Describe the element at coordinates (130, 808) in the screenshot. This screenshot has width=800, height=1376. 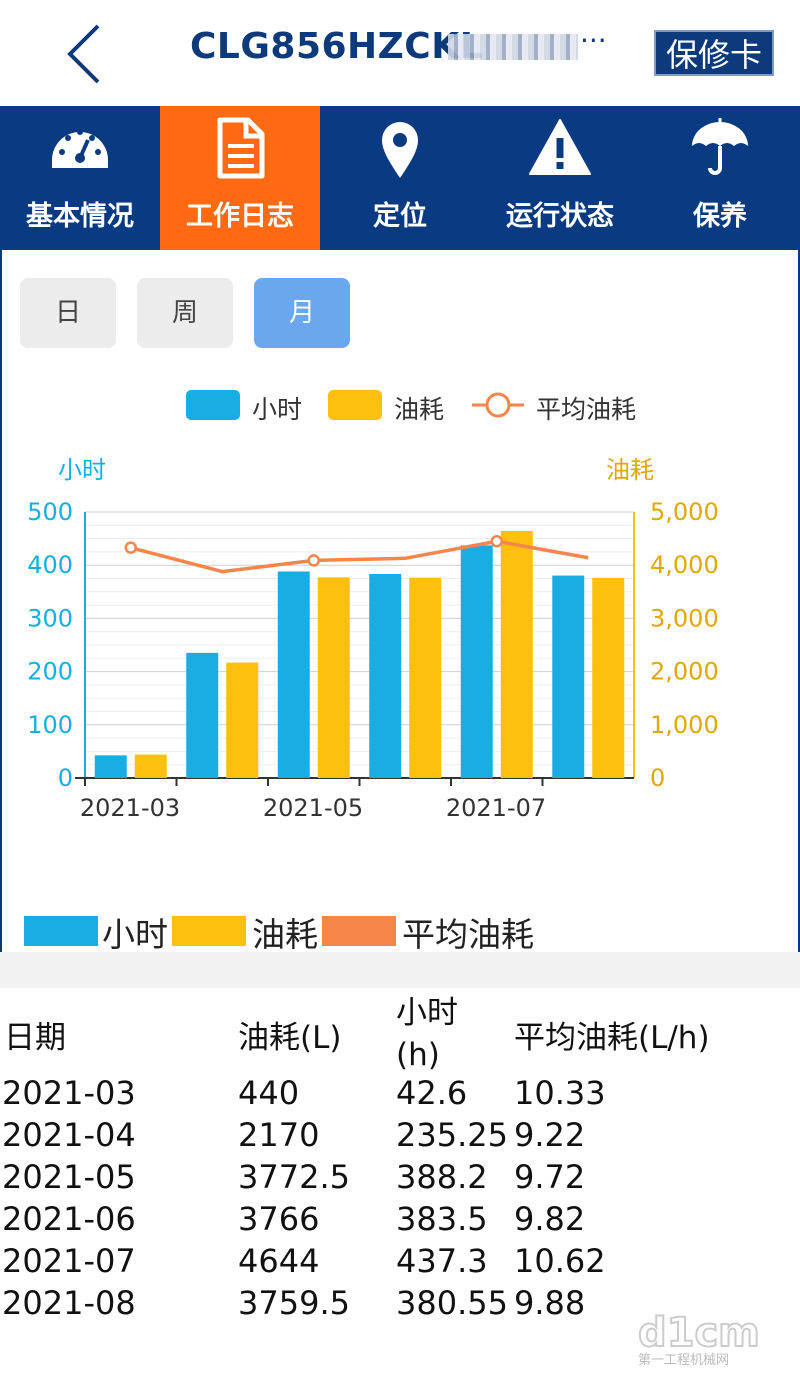
I see `x-tick-label: 2021-03` at that location.